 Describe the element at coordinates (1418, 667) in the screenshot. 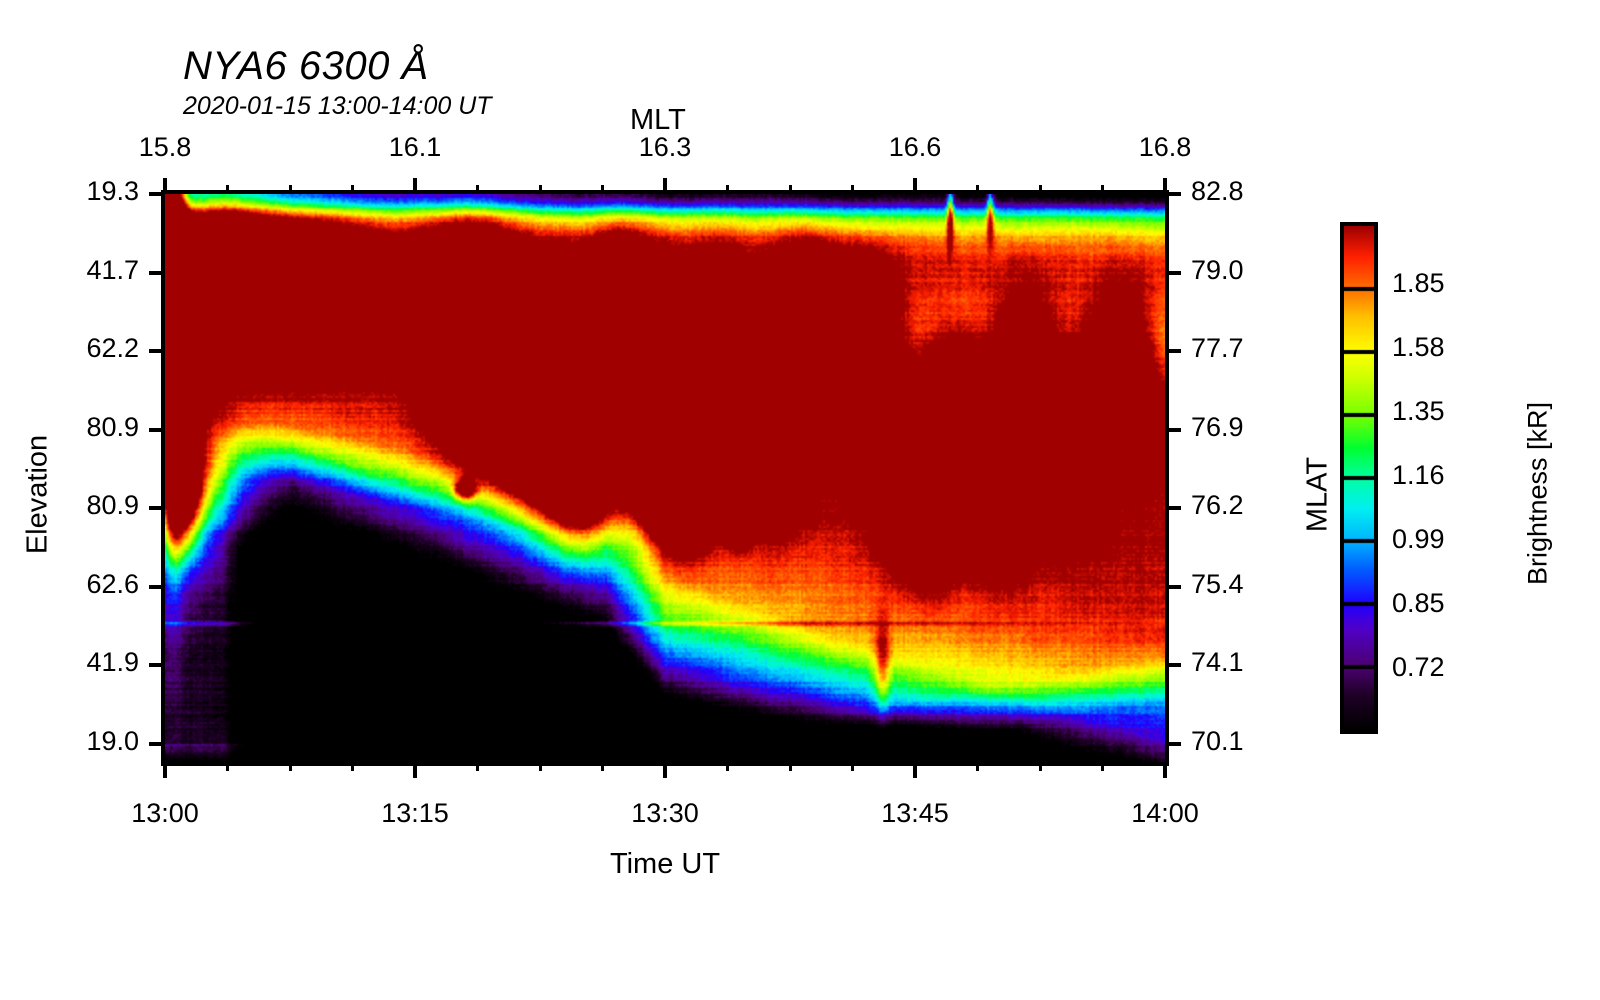

I see `colorbar-tick-label: 0.72` at that location.